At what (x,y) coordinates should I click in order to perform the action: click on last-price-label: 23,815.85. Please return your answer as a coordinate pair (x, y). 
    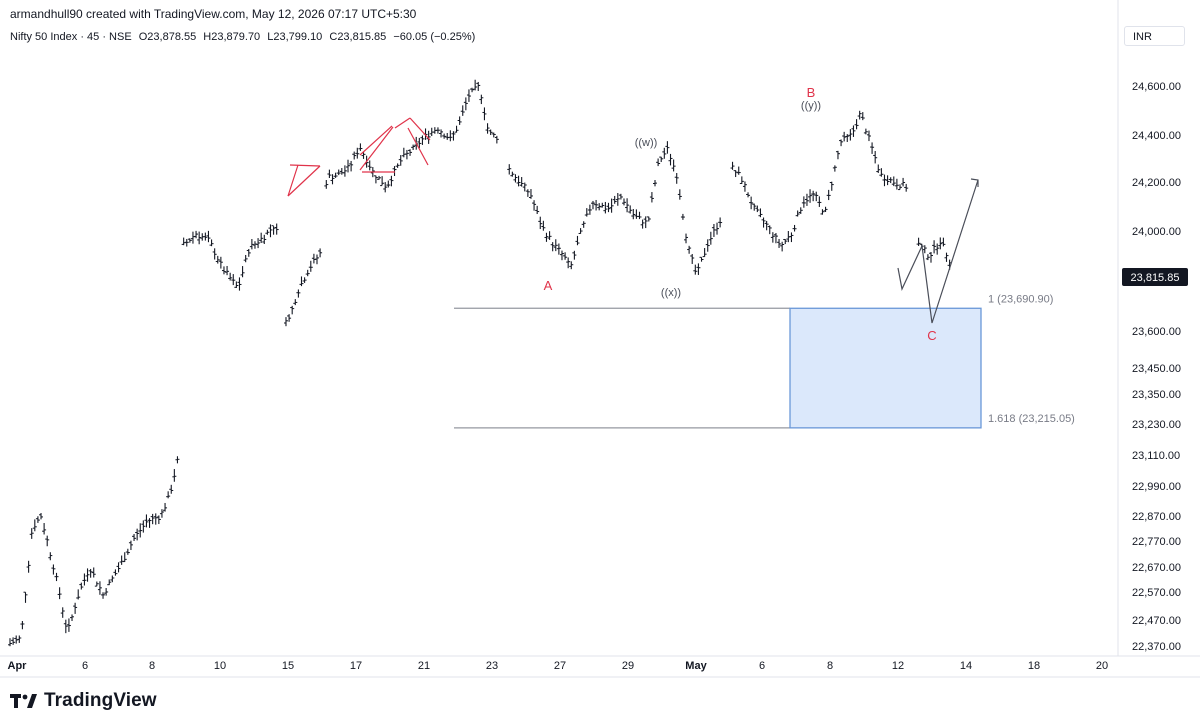
    Looking at the image, I should click on (1155, 278).